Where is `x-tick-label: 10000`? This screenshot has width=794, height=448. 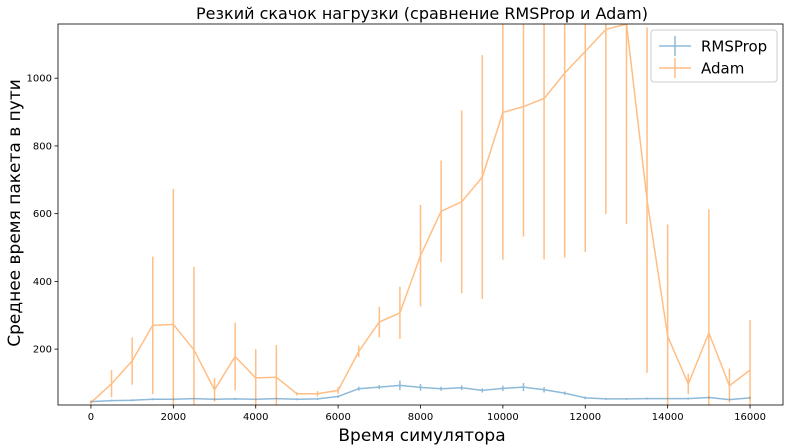 x-tick-label: 10000 is located at coordinates (503, 417).